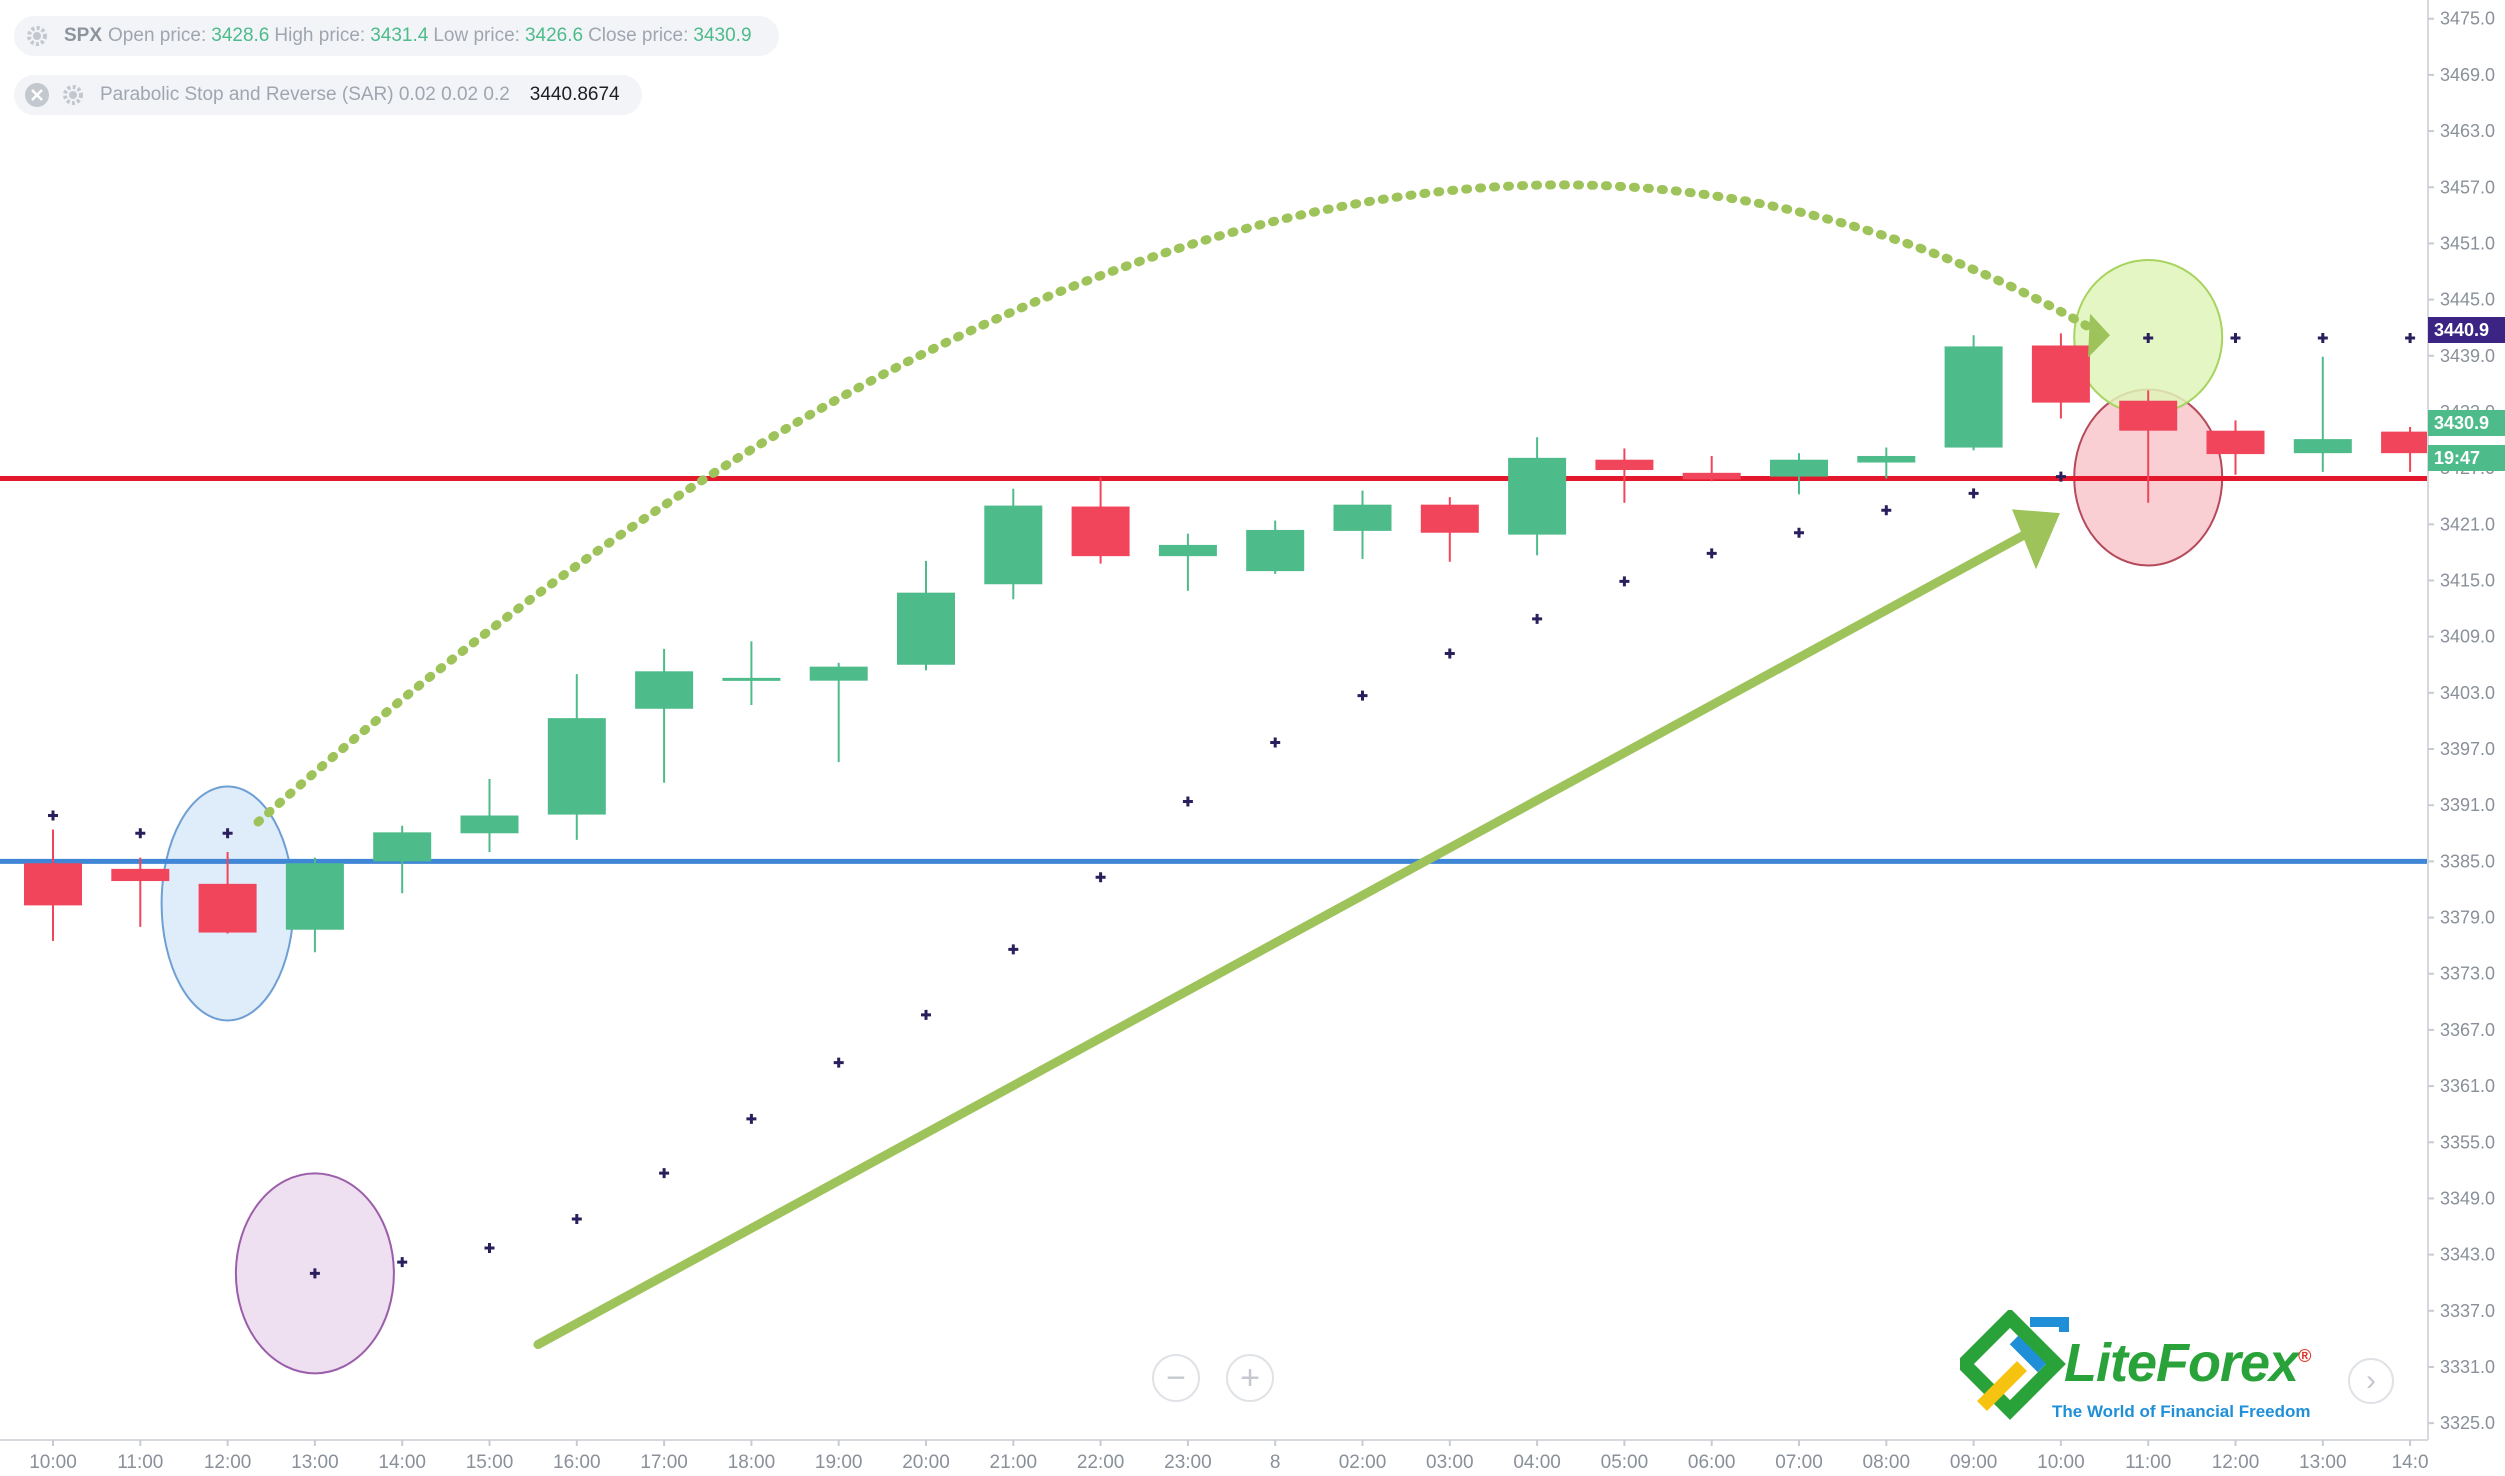  I want to click on candle-18:00, so click(751, 673).